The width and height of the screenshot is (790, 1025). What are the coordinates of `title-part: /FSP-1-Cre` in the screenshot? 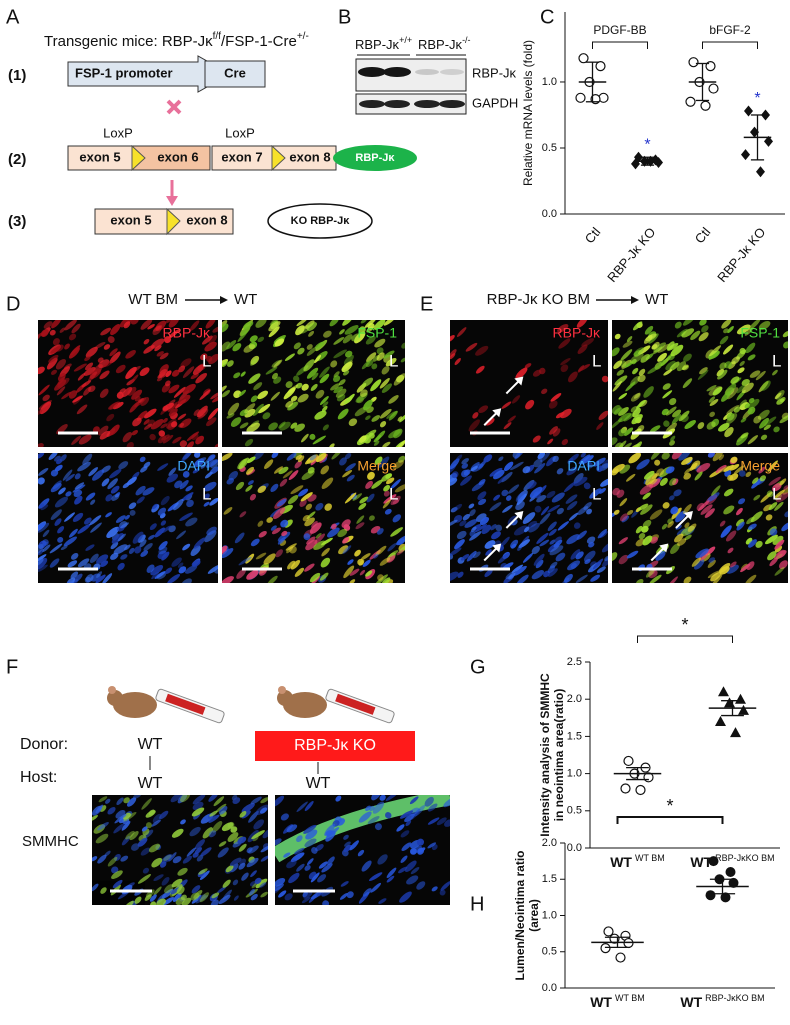 It's located at (259, 41).